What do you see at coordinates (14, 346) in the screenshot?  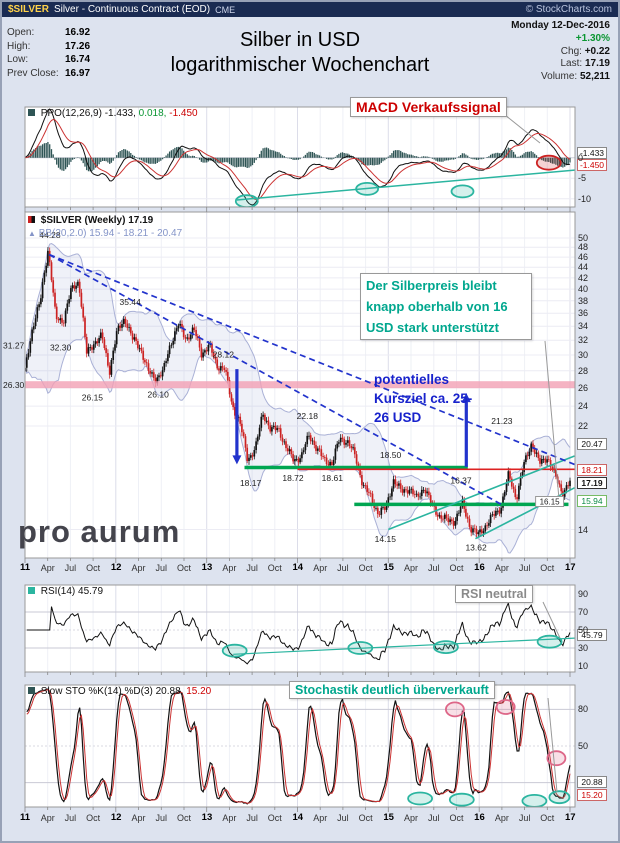 I see `svg-text: 31.27` at bounding box center [14, 346].